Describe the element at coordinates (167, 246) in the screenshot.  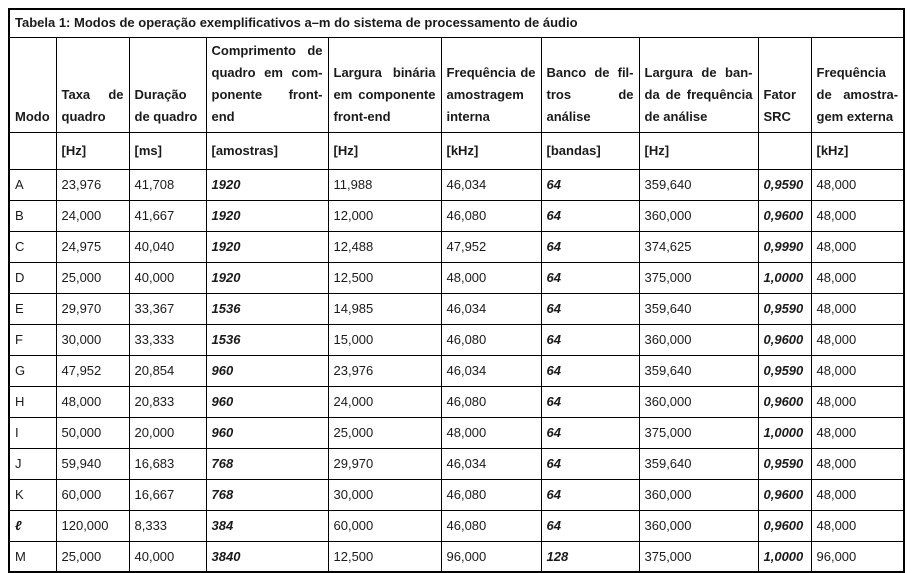
I see `value-cell: 40,040` at that location.